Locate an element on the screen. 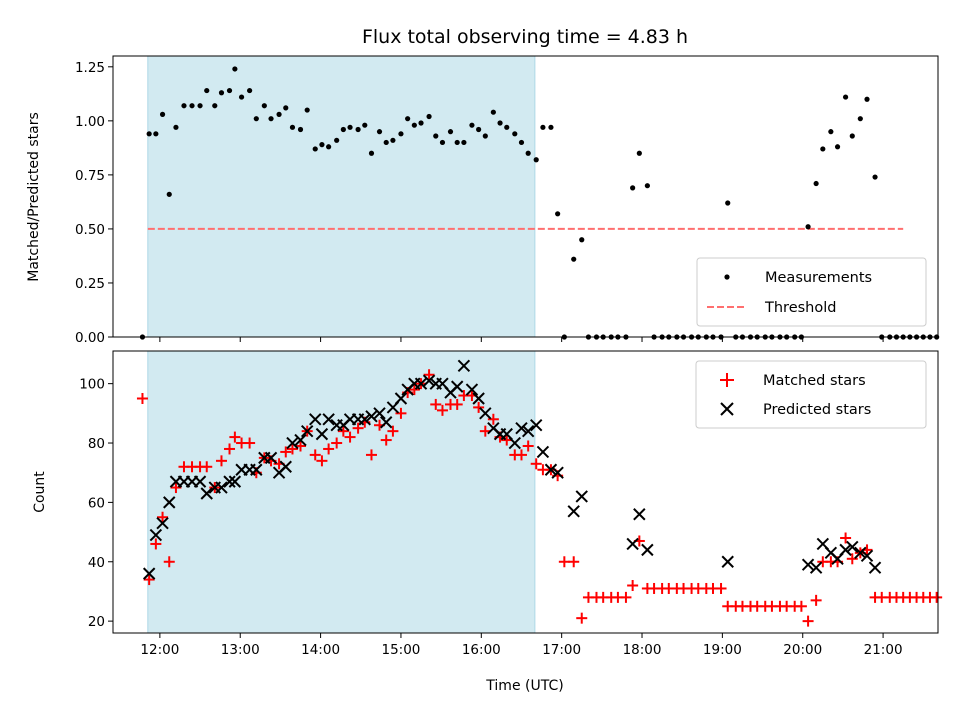  bottom-y-axis-label: Count is located at coordinates (40, 492).